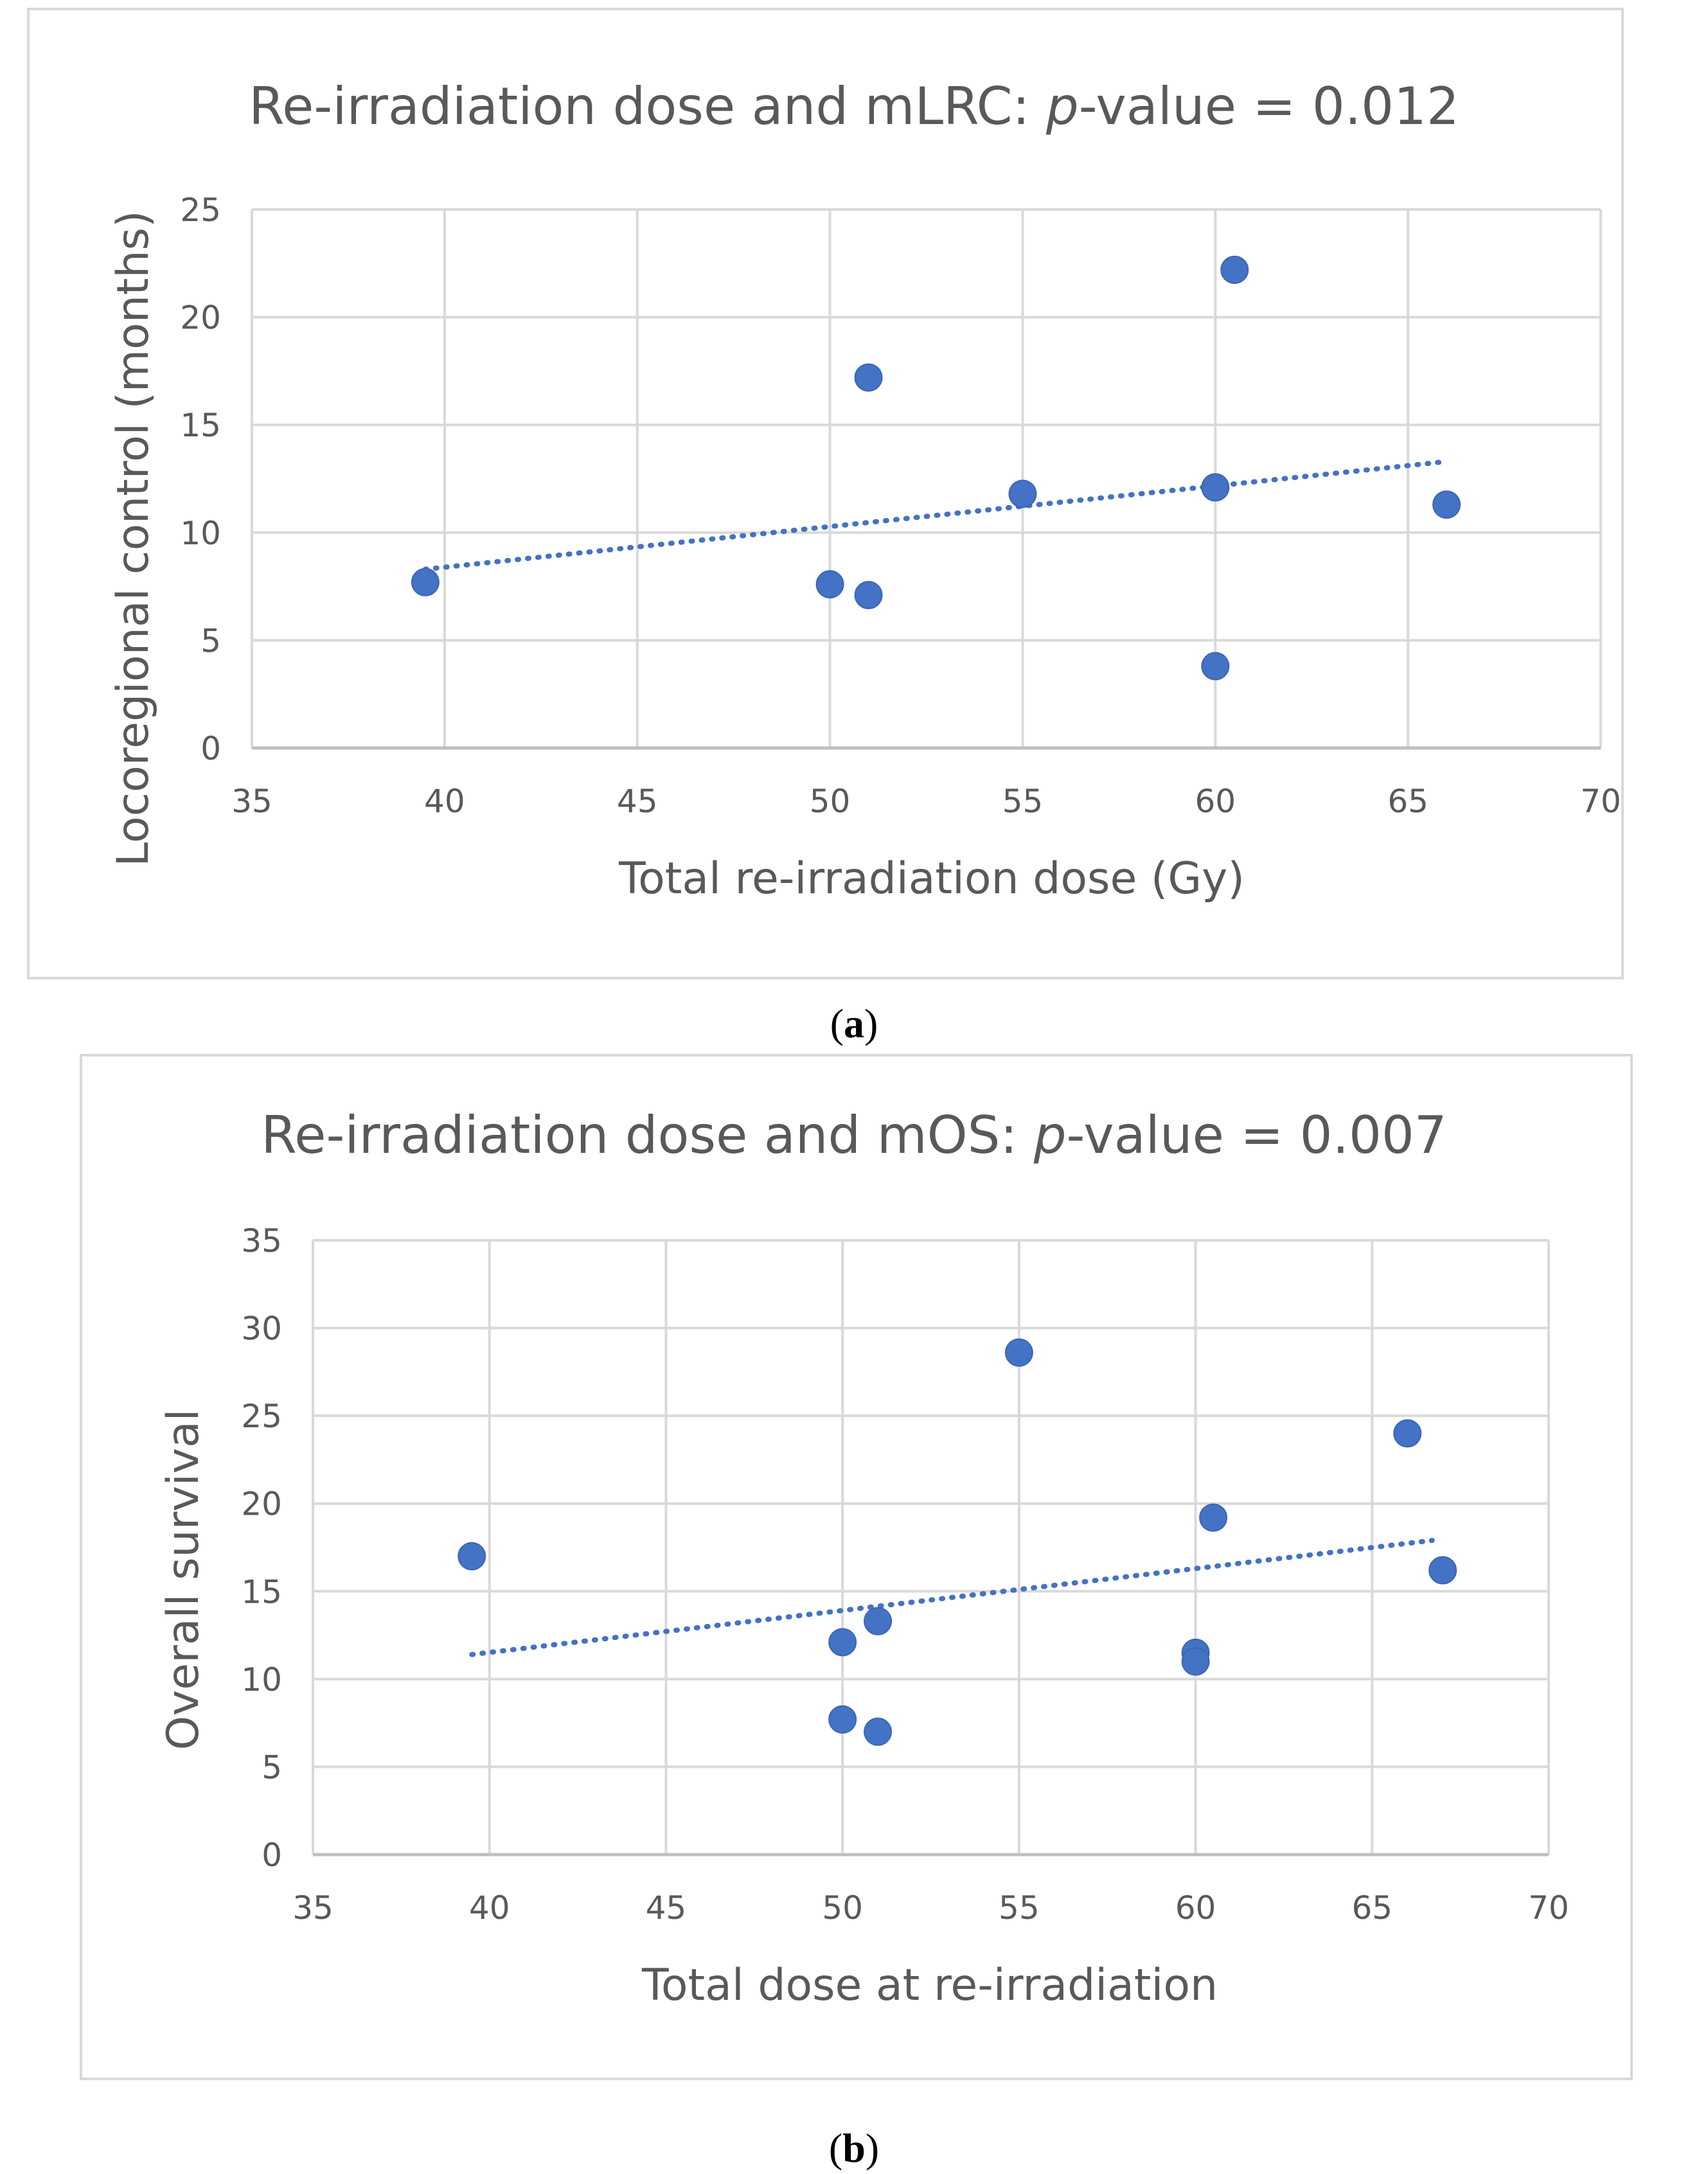 The width and height of the screenshot is (1708, 2174). What do you see at coordinates (200, 479) in the screenshot?
I see `y-tick-labels-a: 0 5 10 15 20 25` at bounding box center [200, 479].